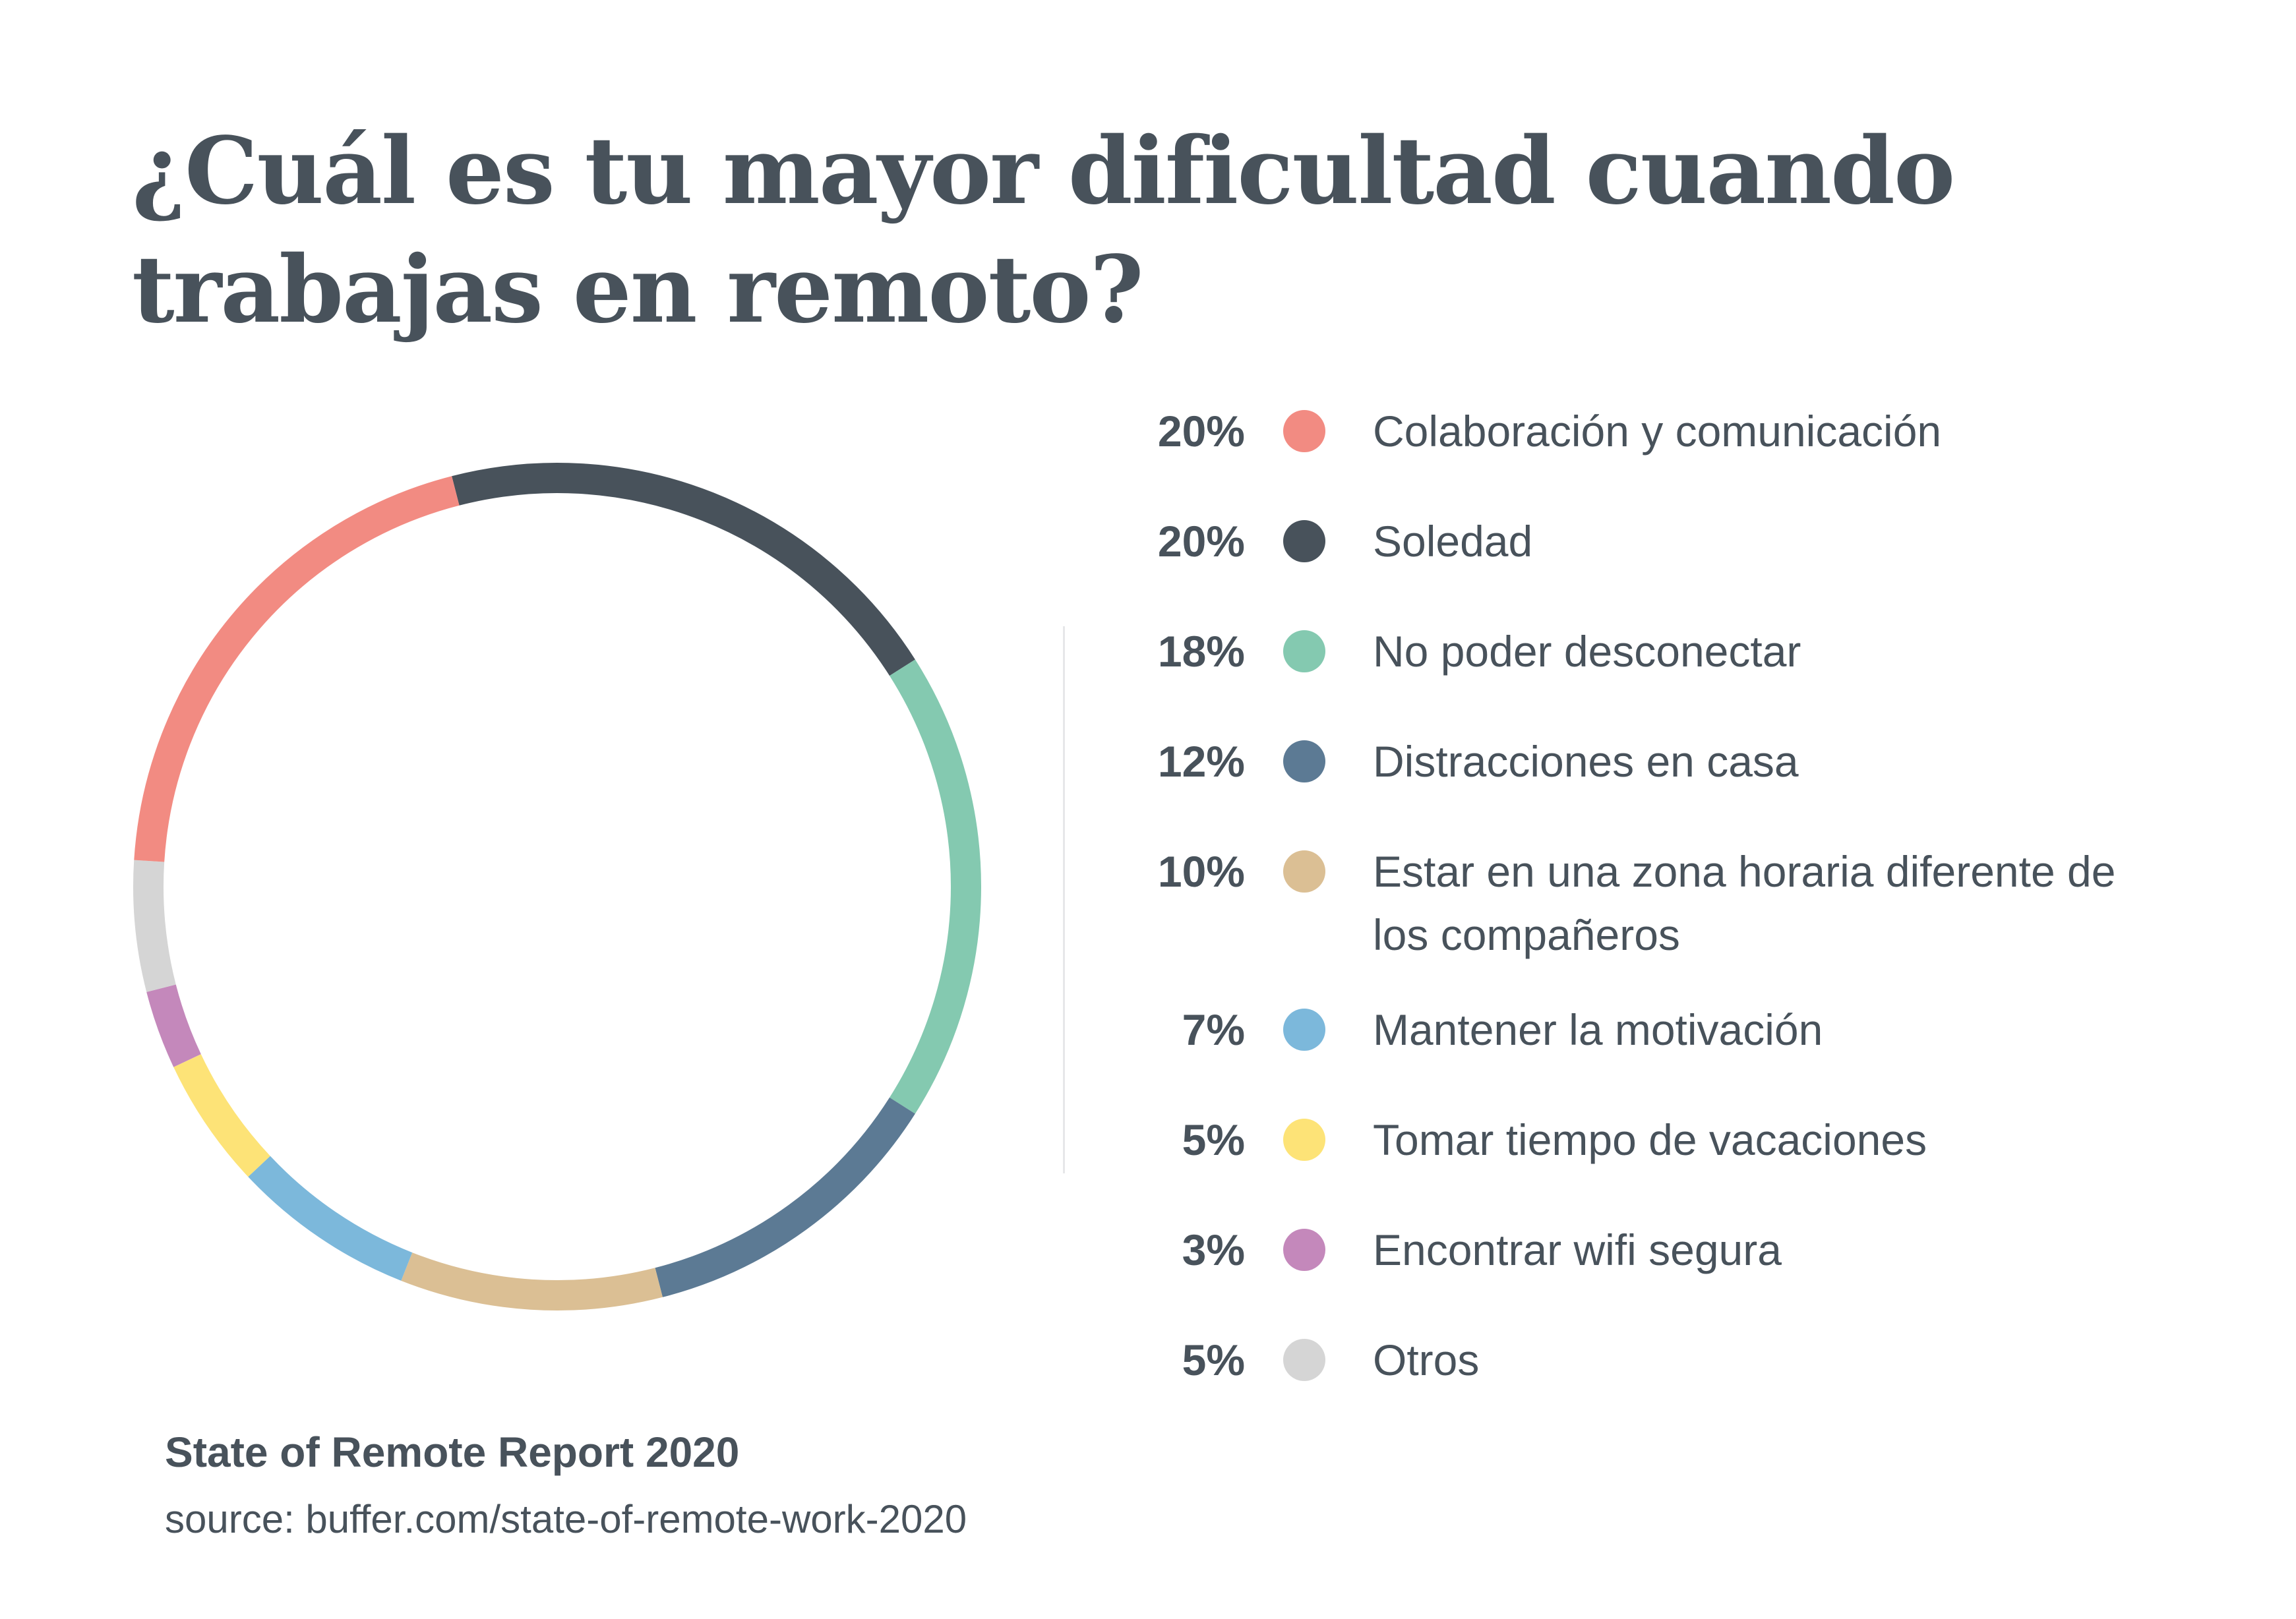 The image size is (2296, 1619). I want to click on divider, so click(1064, 900).